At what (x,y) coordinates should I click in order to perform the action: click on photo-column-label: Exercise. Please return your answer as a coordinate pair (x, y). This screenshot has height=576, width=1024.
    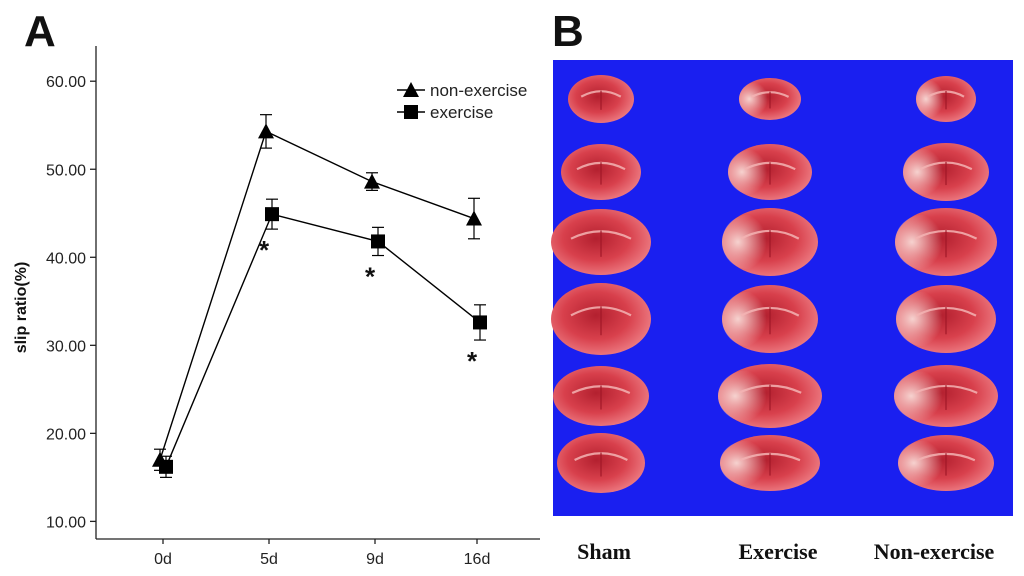
    Looking at the image, I should click on (777, 551).